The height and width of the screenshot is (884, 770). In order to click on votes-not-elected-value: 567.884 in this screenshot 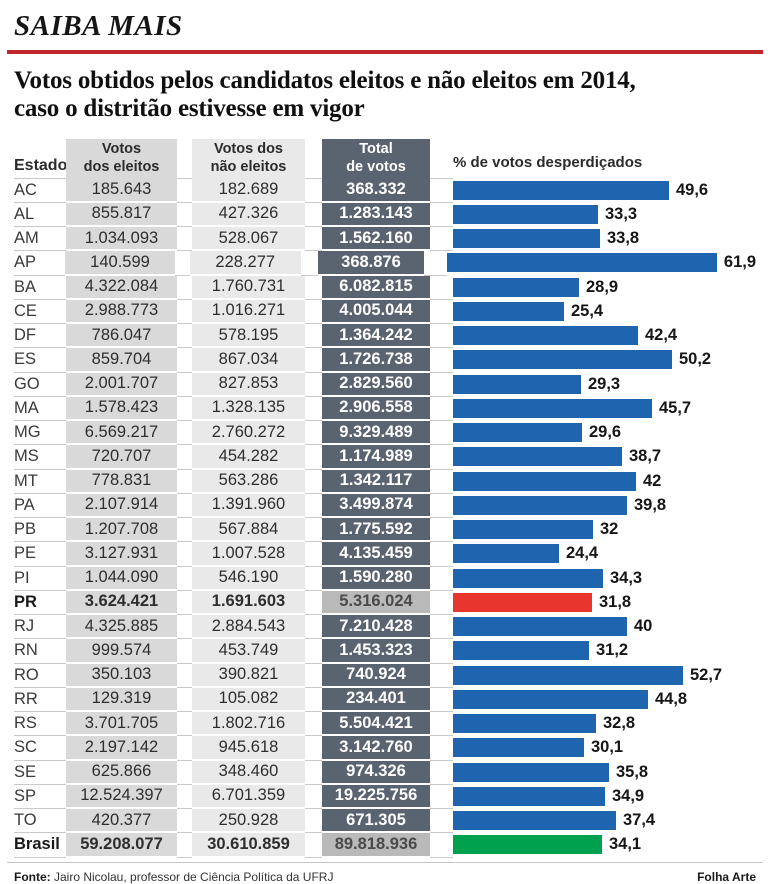, I will do `click(248, 530)`.